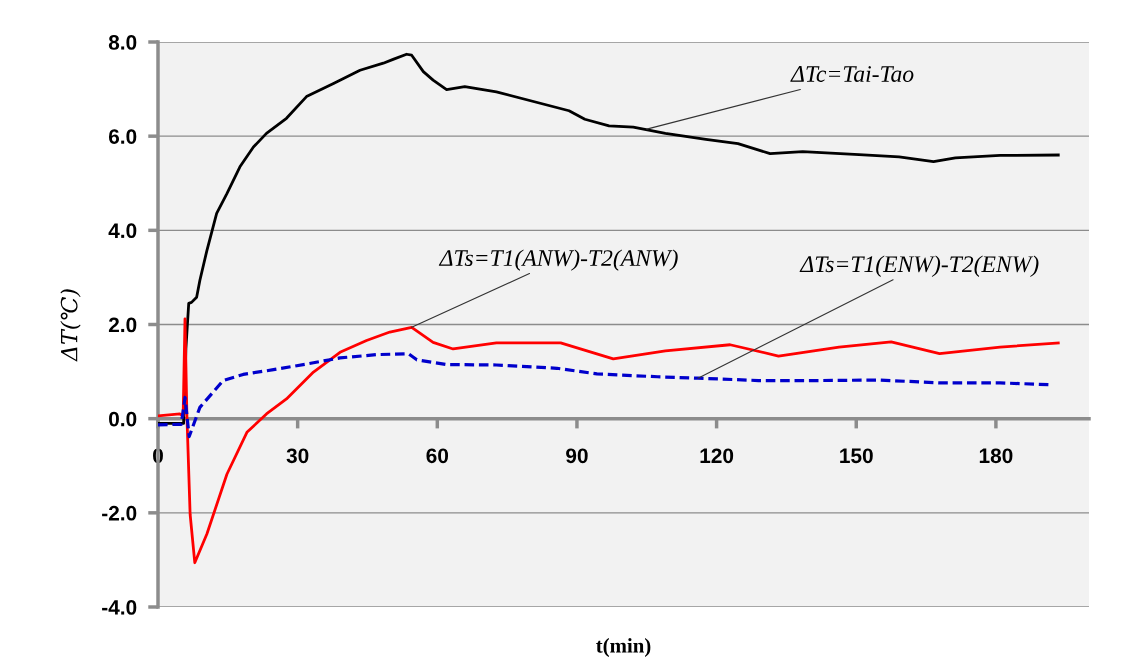 Image resolution: width=1136 pixels, height=662 pixels. I want to click on annotation: ΔTs=T1(ANW)-T2(ANW), so click(558, 260).